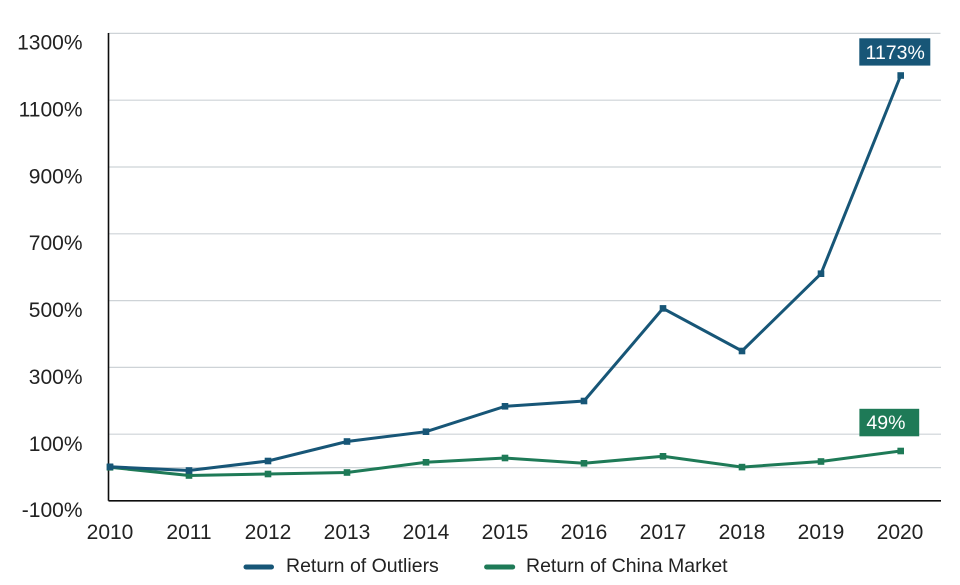 The height and width of the screenshot is (585, 960). I want to click on svg-text: 900%, so click(56, 176).